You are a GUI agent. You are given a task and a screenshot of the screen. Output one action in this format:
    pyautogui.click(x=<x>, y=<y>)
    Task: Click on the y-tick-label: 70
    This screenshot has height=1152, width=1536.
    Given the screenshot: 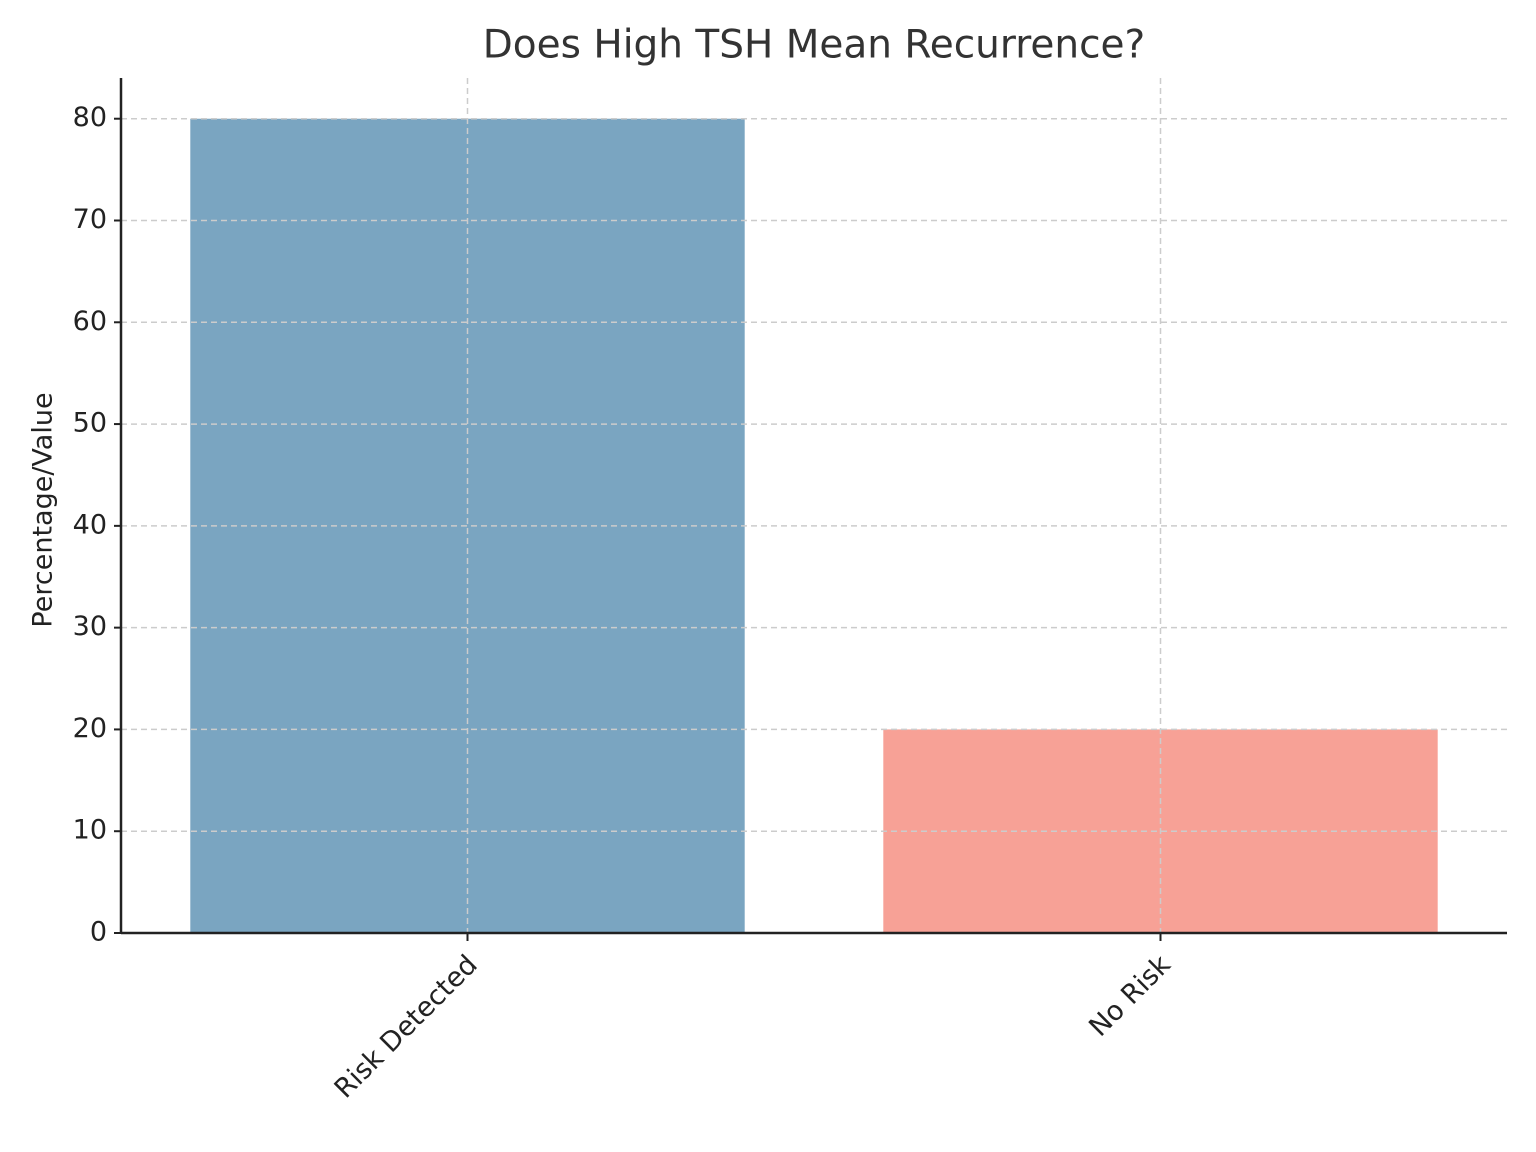 What is the action you would take?
    pyautogui.click(x=90, y=219)
    